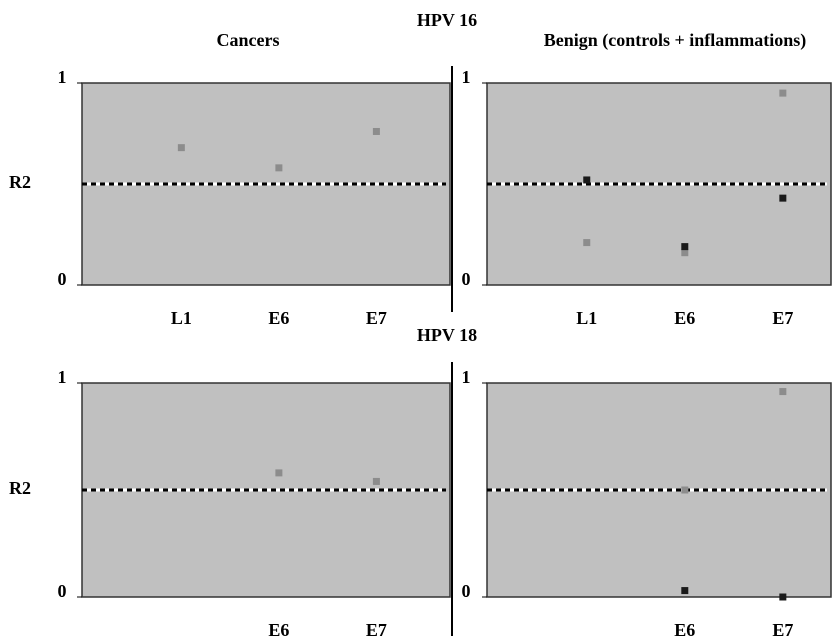  What do you see at coordinates (447, 20) in the screenshot?
I see `row-label: HPV 16` at bounding box center [447, 20].